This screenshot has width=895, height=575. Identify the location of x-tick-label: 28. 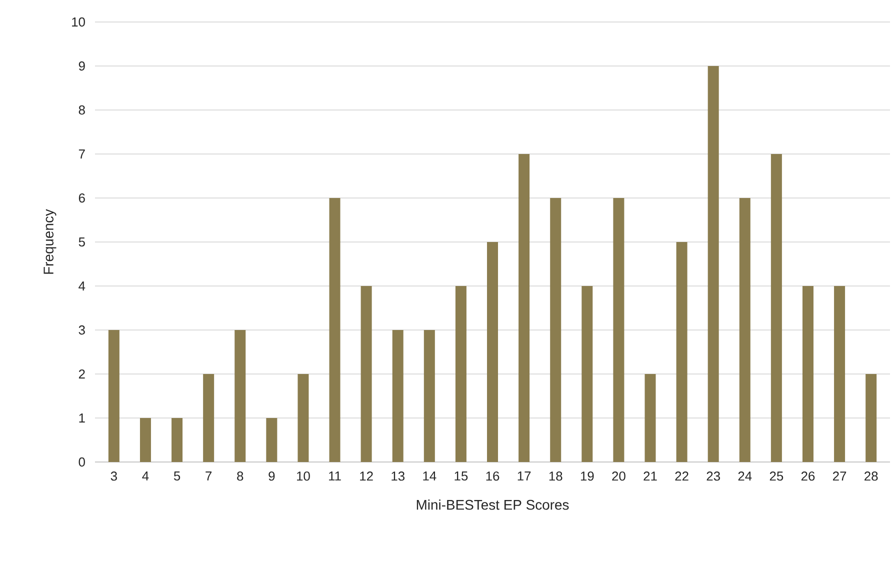
(871, 476).